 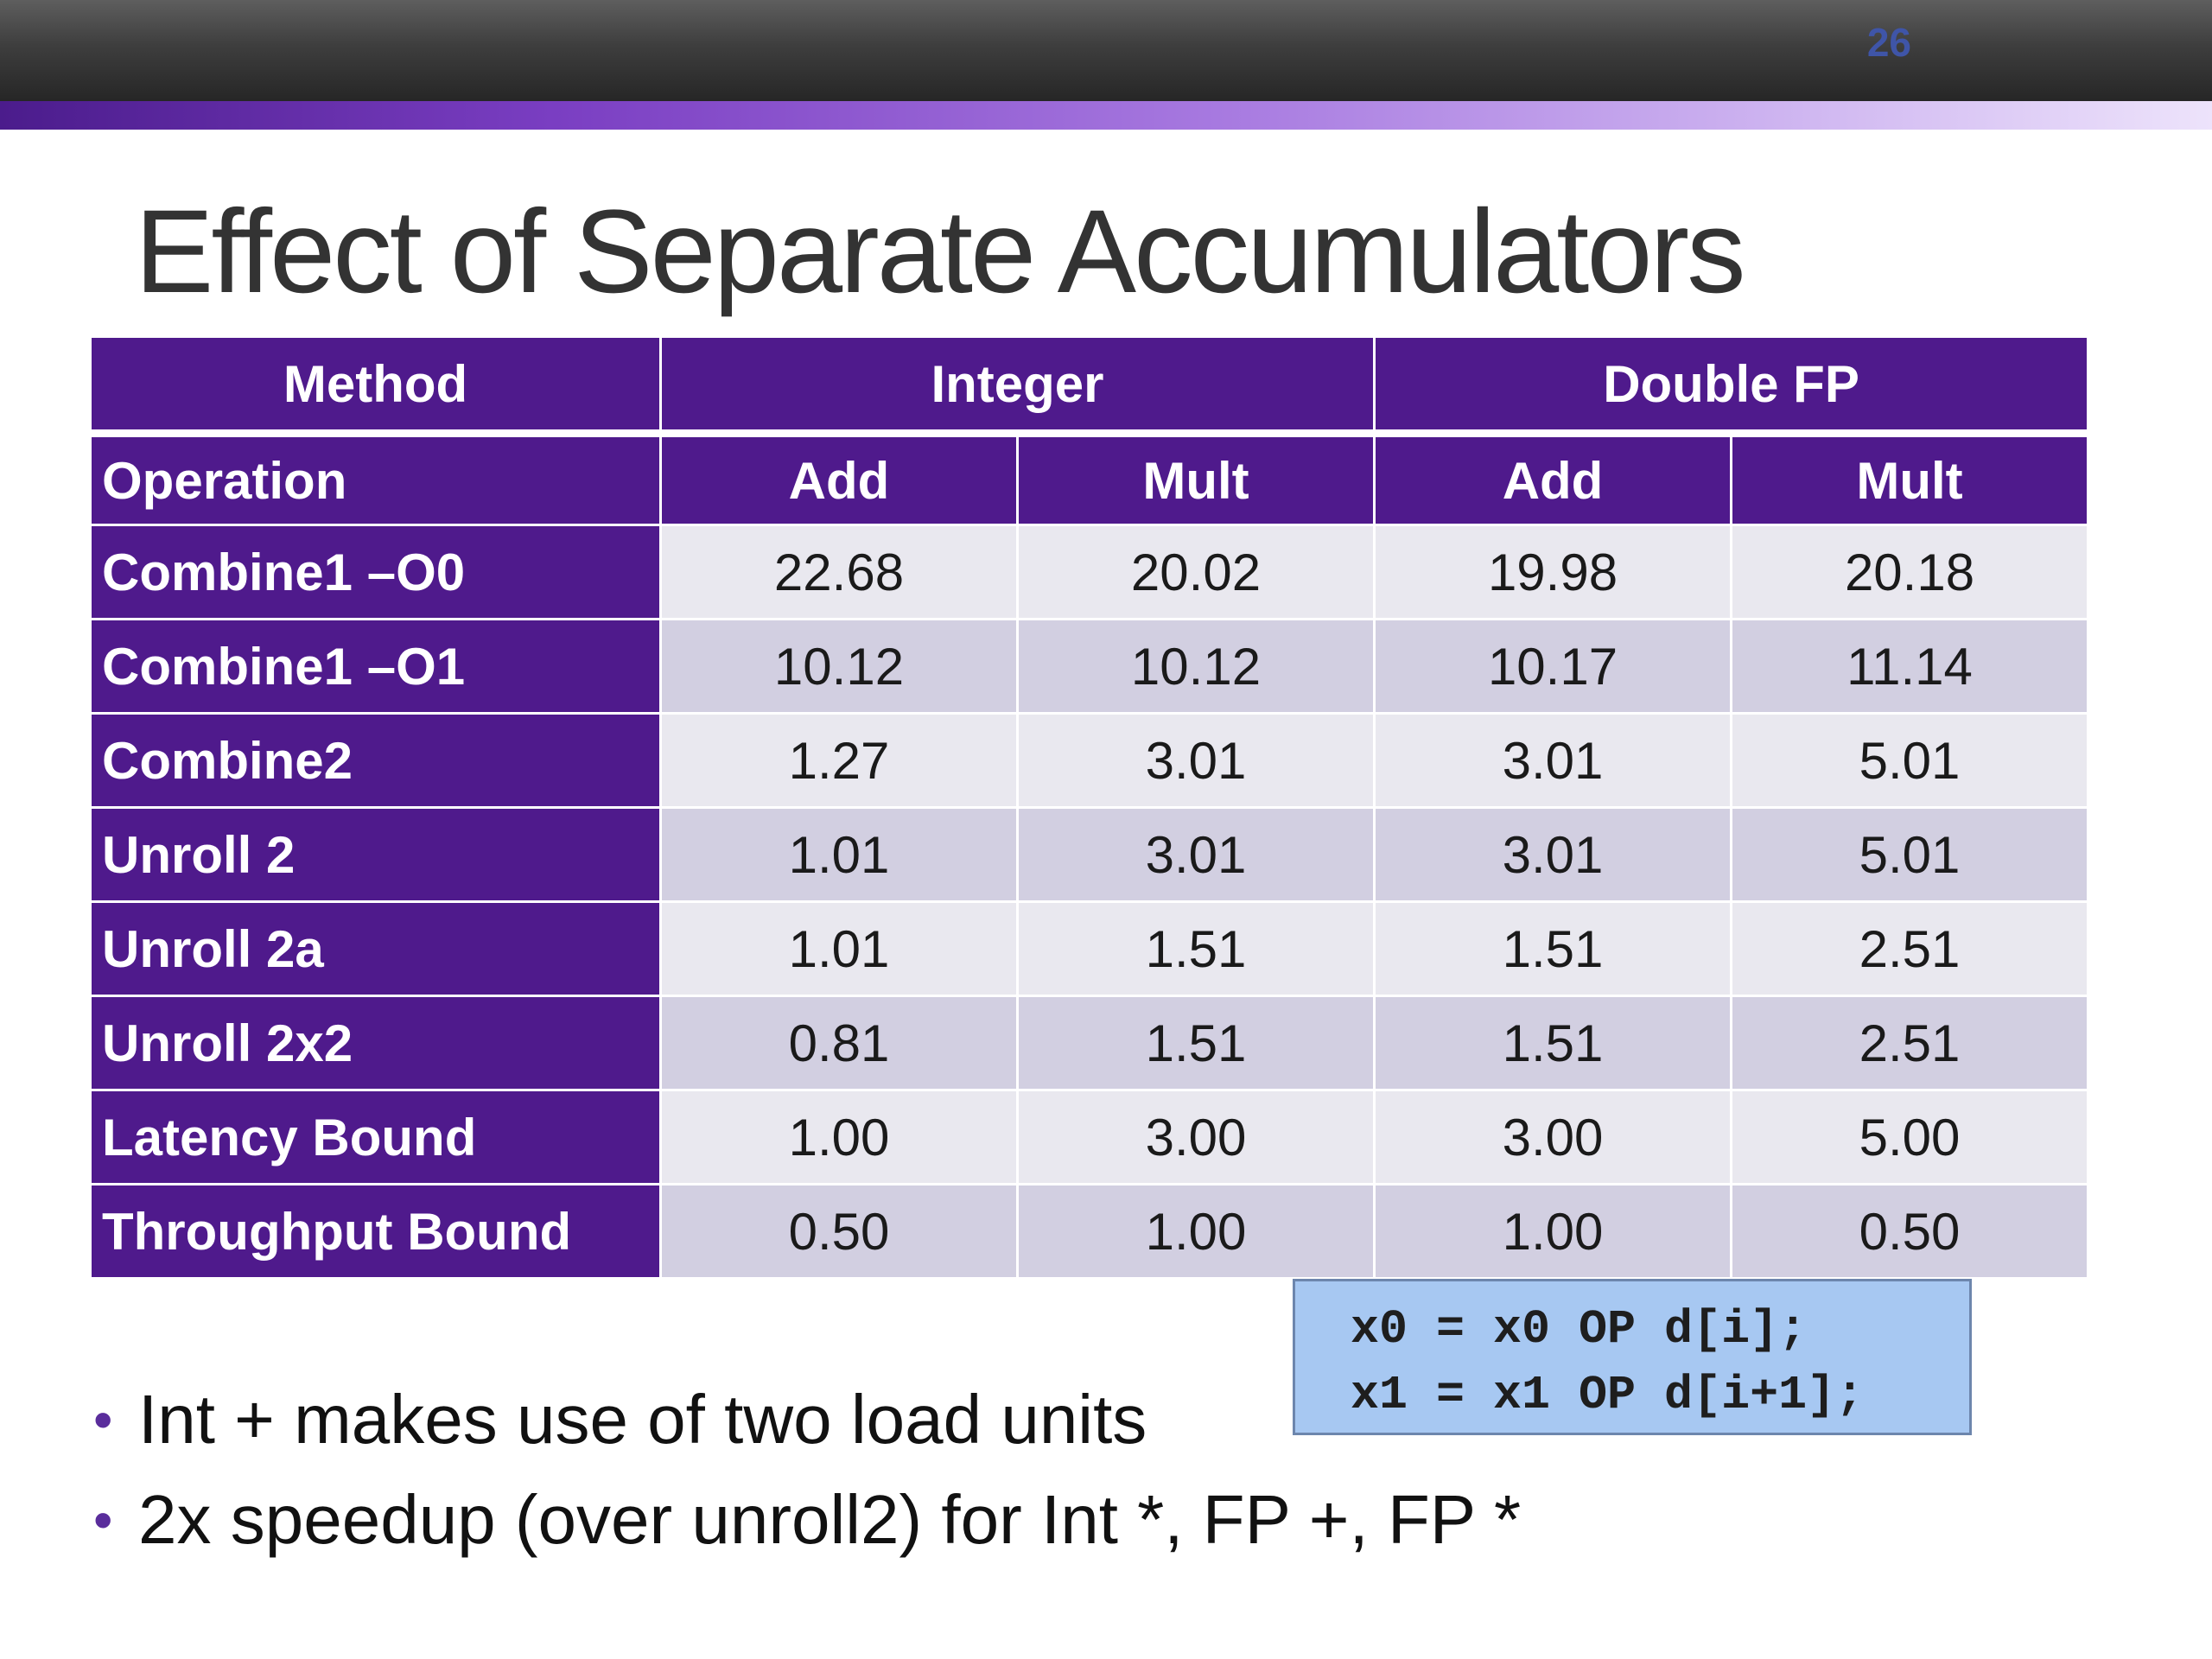 I want to click on header-double-fp: Double FP, so click(x=1732, y=383).